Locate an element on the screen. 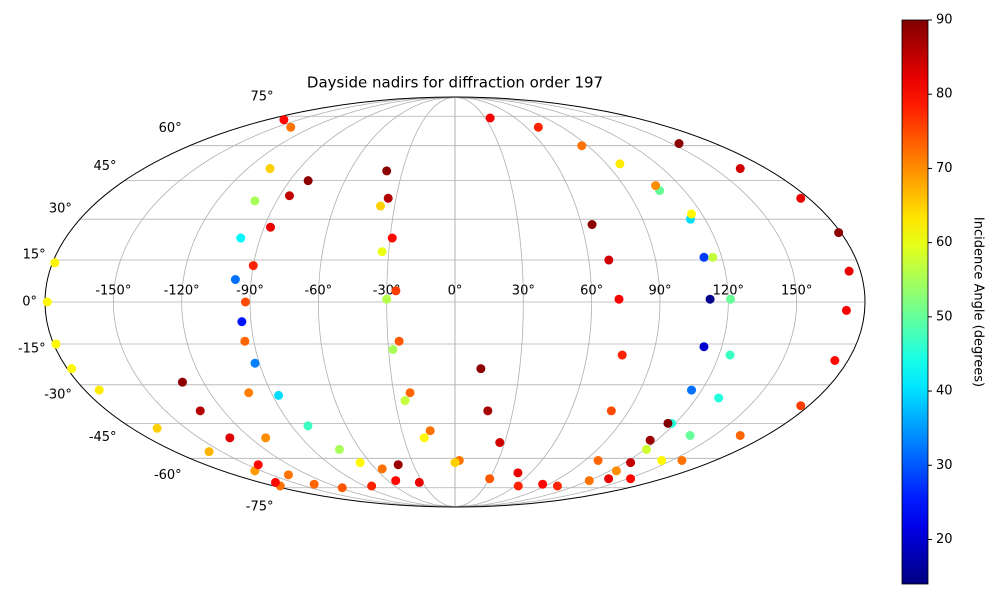 The width and height of the screenshot is (1000, 600). colorbar-tick-label: 80 is located at coordinates (944, 94).